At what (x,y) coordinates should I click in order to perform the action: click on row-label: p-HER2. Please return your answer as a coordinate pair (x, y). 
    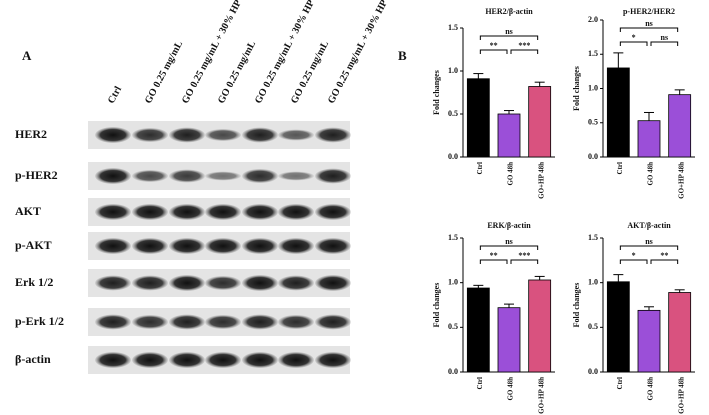
    Looking at the image, I should click on (36, 175).